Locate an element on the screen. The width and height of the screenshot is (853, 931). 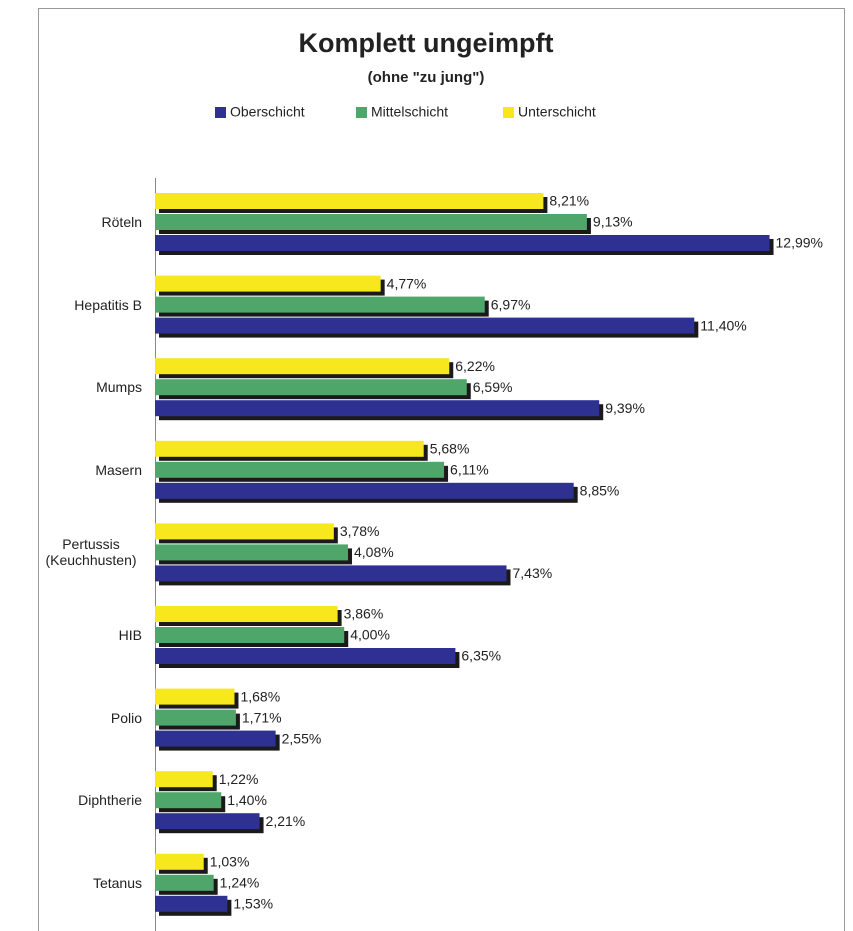
chart-title: Komplett ungeimpft is located at coordinates (426, 43).